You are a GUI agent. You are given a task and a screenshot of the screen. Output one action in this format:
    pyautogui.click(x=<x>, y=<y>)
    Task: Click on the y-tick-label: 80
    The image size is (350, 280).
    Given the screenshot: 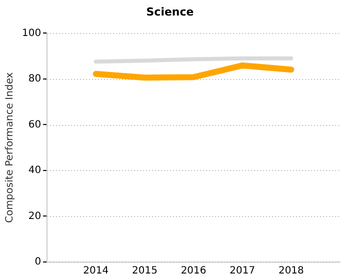 What is the action you would take?
    pyautogui.click(x=35, y=79)
    